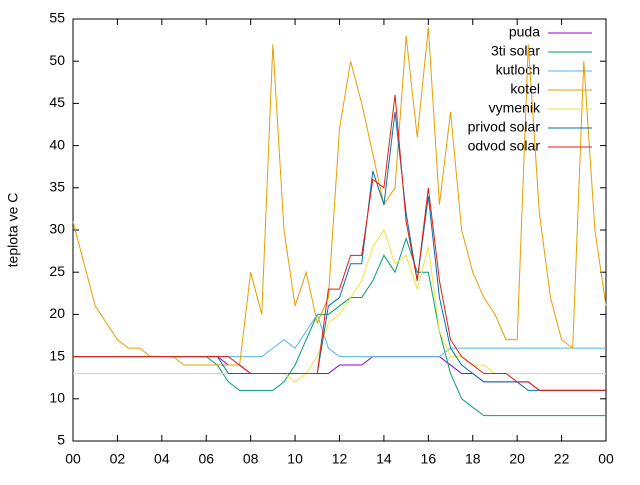 The width and height of the screenshot is (640, 485). What do you see at coordinates (339, 335) in the screenshot?
I see `series-line` at bounding box center [339, 335].